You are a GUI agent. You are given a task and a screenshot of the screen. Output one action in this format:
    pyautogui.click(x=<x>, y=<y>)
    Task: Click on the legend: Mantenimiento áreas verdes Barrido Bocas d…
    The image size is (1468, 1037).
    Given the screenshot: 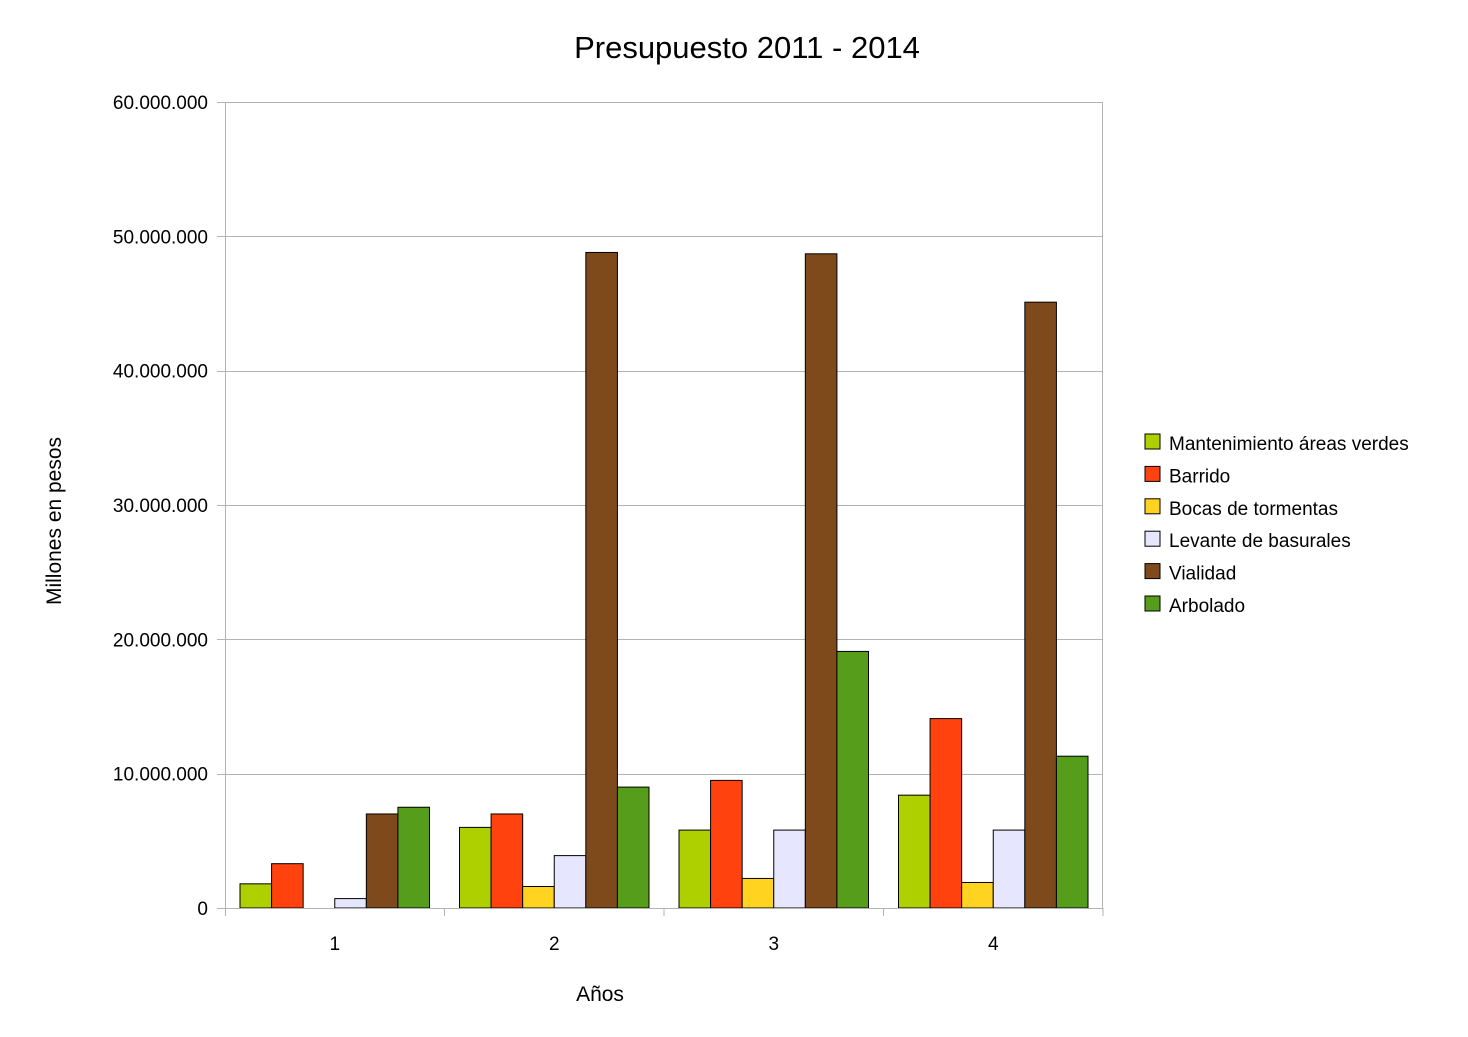 What is the action you would take?
    pyautogui.click(x=1276, y=525)
    